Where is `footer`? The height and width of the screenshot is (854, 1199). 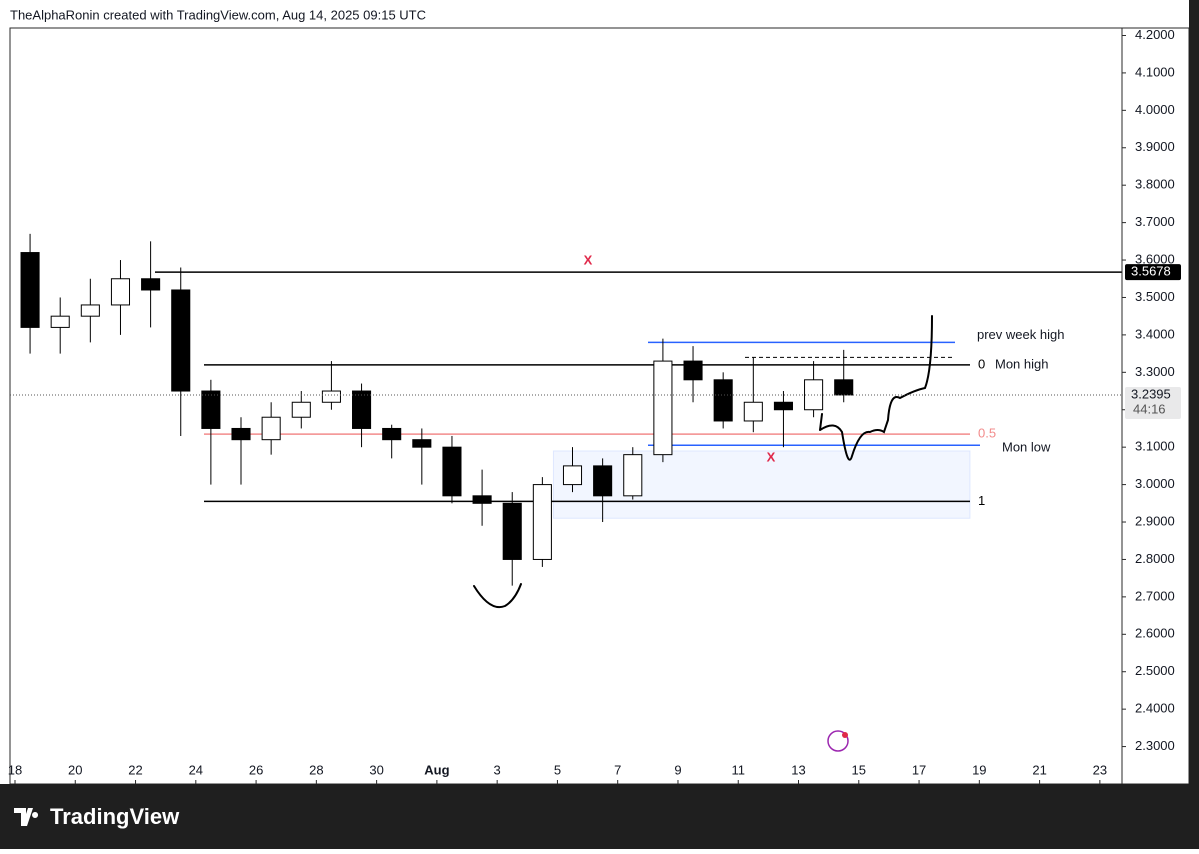 footer is located at coordinates (599, 816).